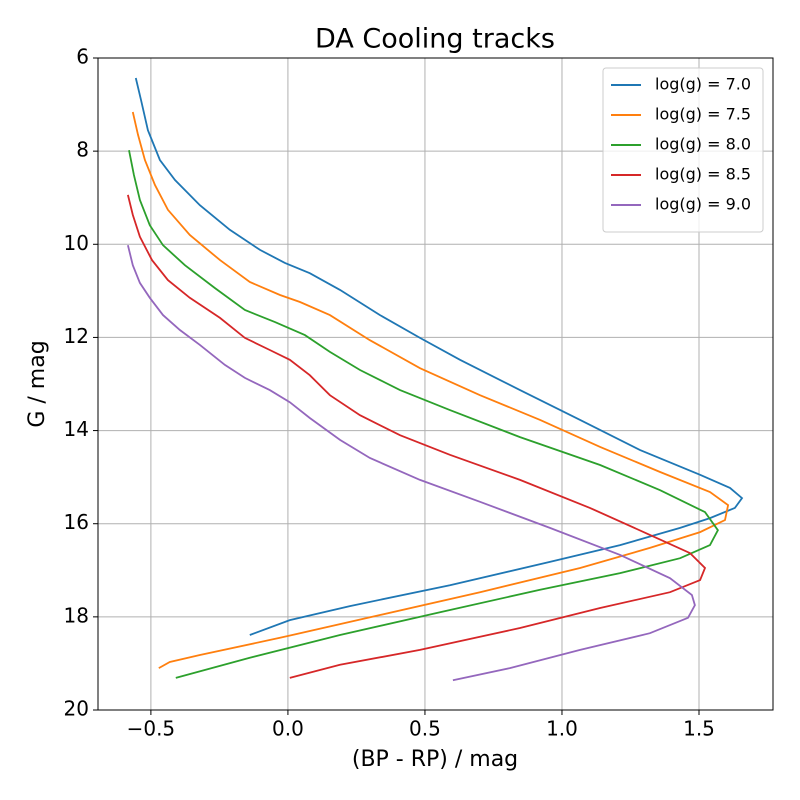 The image size is (800, 800). I want to click on y-tick-label: 10, so click(76, 243).